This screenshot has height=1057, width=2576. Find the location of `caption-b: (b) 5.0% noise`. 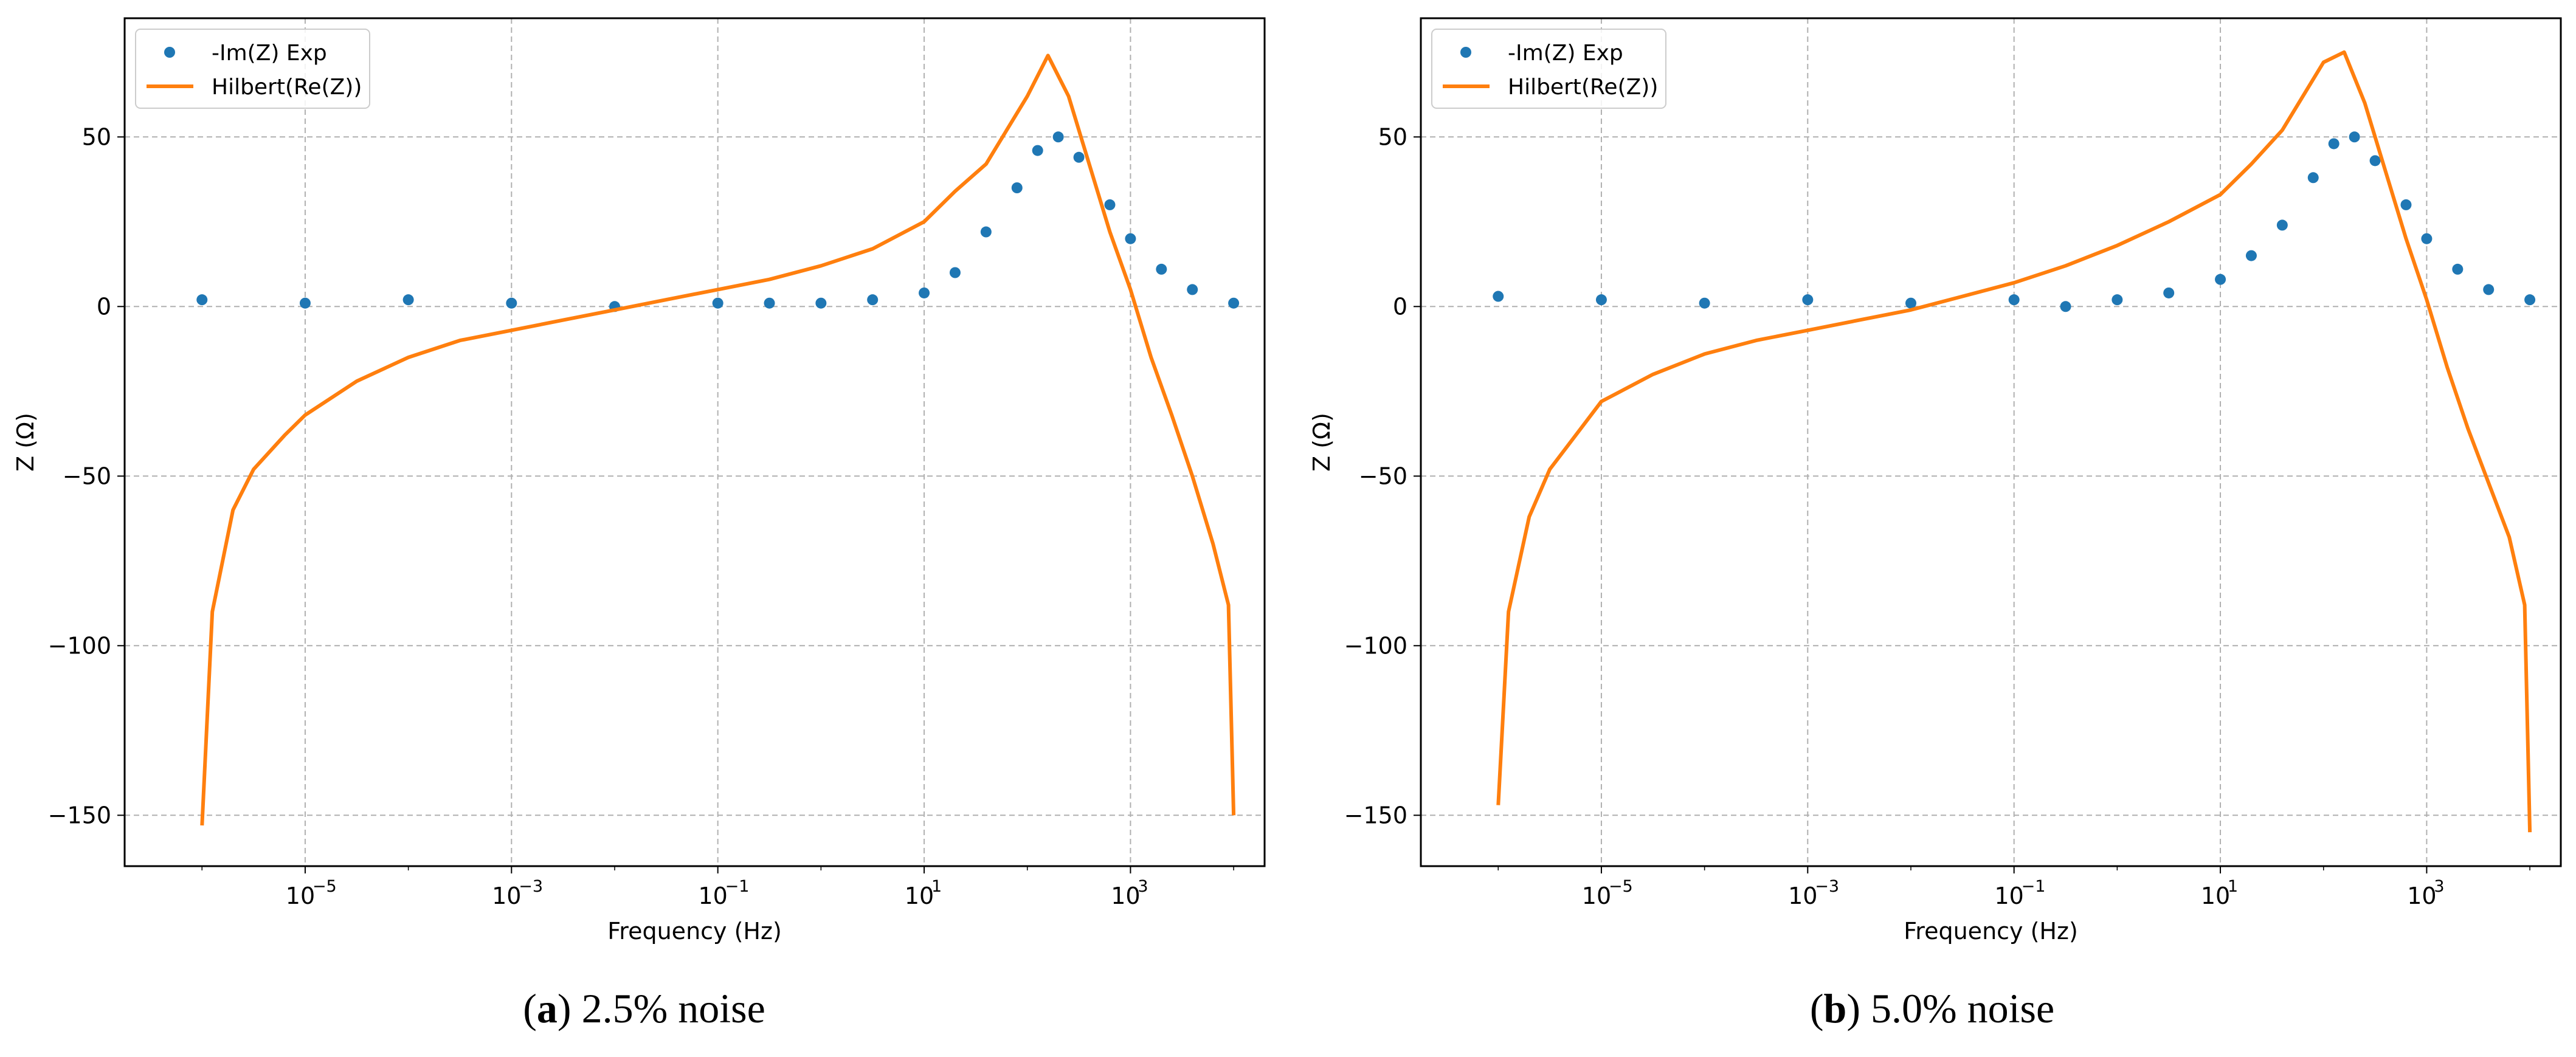

caption-b: (b) 5.0% noise is located at coordinates (1932, 1008).